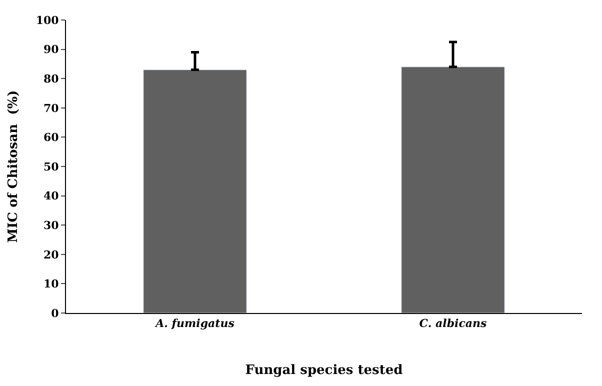 The image size is (602, 386). What do you see at coordinates (51, 255) in the screenshot?
I see `y-tick-label: 20` at bounding box center [51, 255].